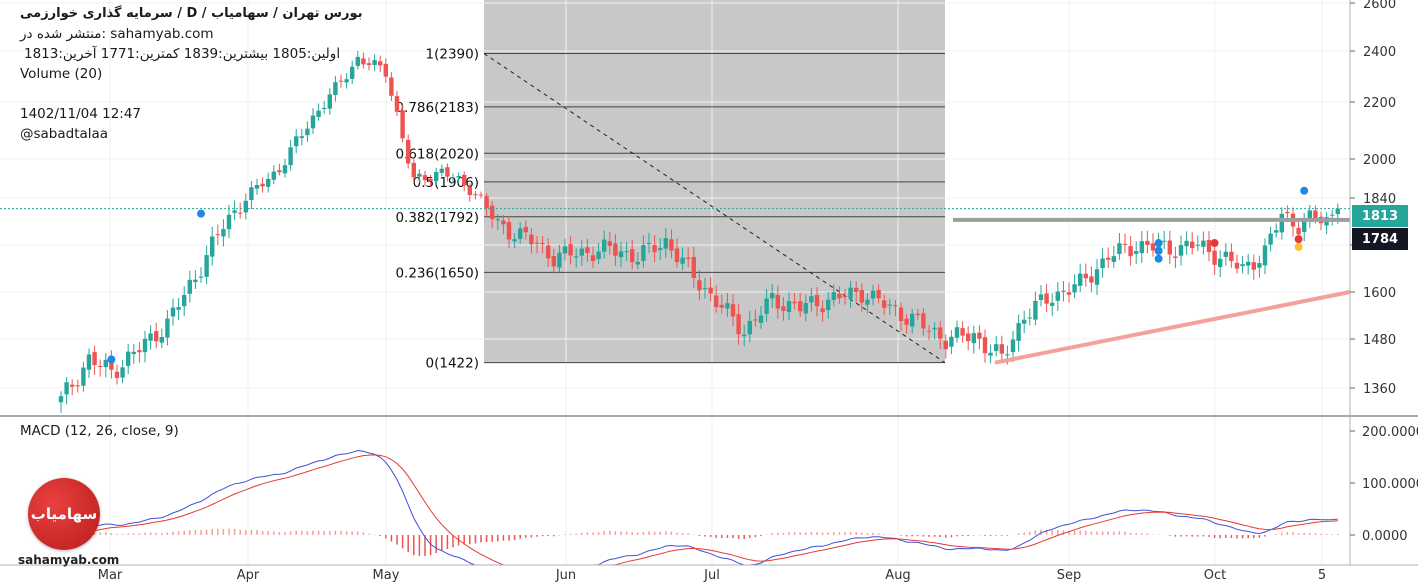  What do you see at coordinates (117, 34) in the screenshot?
I see `published-on: منتشر شده در: sahamyab.com` at bounding box center [117, 34].